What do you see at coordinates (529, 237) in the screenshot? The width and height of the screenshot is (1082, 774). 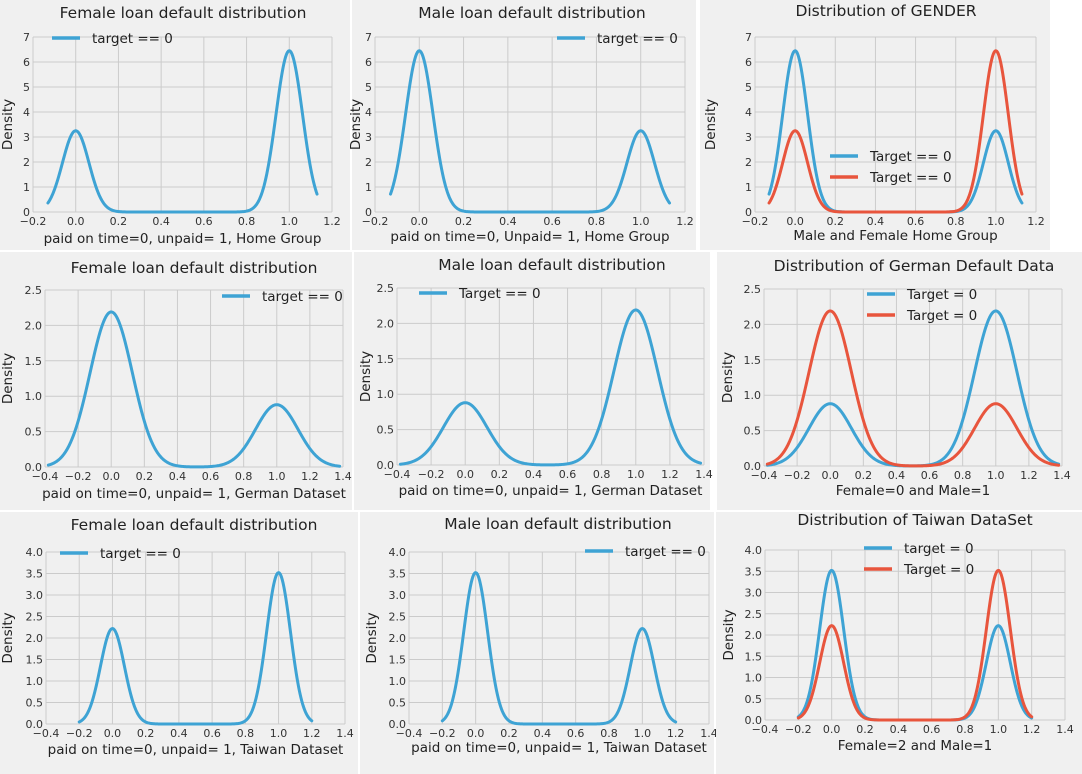 I see `x-axis-label: paid on time=0, Unpaid= 1, Home Group` at bounding box center [529, 237].